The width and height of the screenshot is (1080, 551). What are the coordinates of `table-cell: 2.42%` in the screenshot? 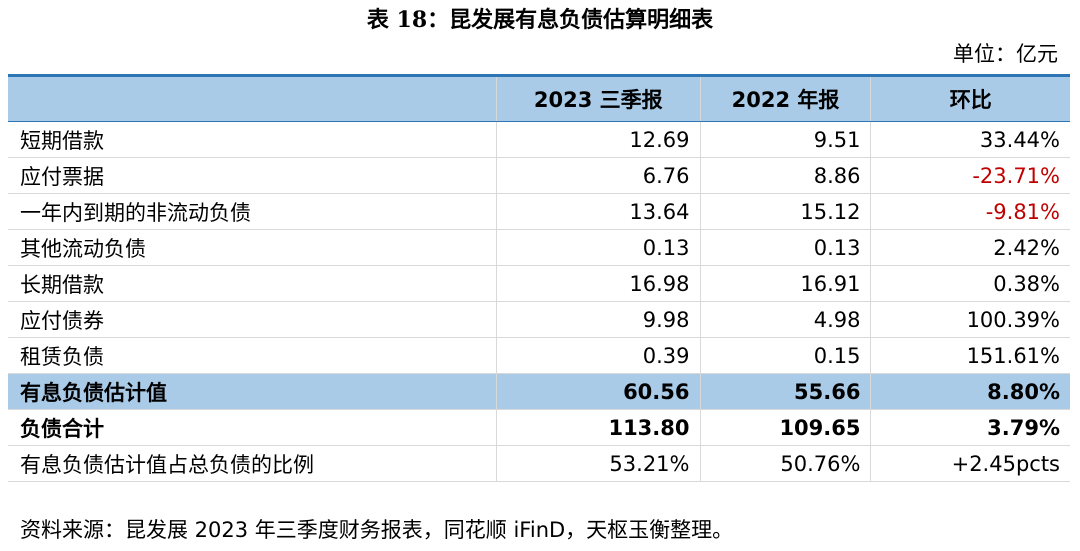 It's located at (970, 247).